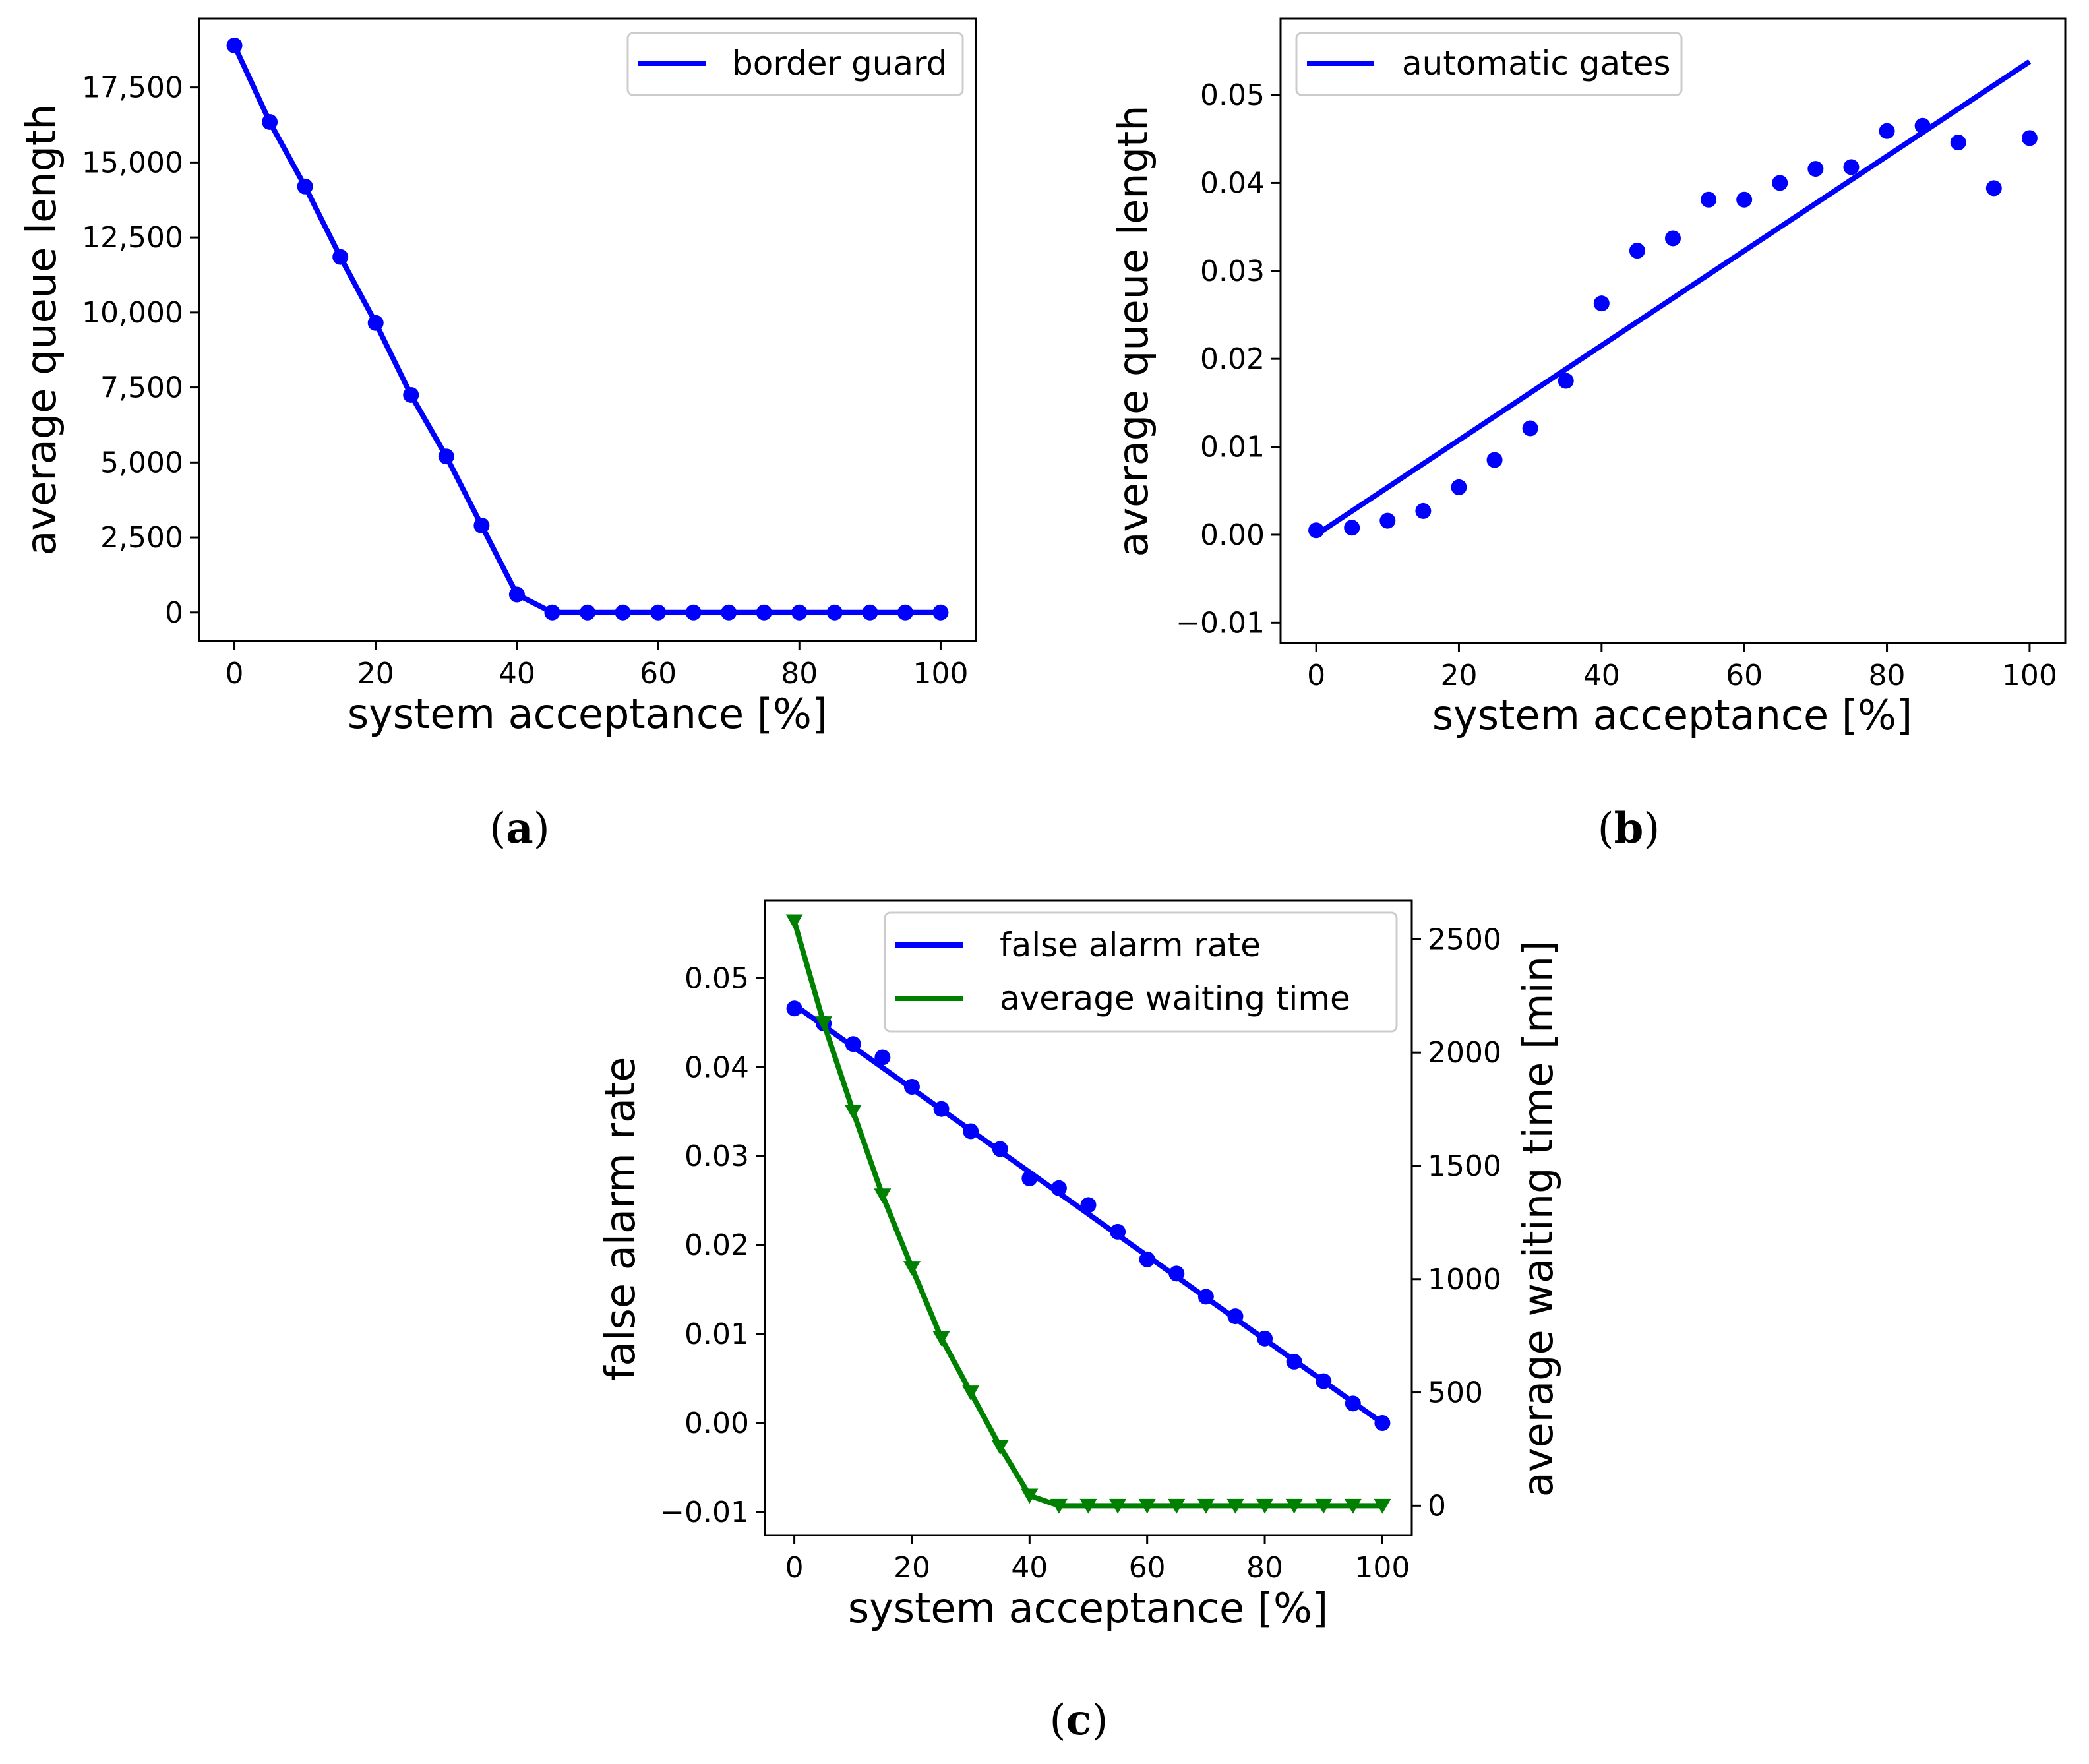 This screenshot has height=1764, width=2089. Describe the element at coordinates (132, 163) in the screenshot. I see `panel-a-y-tick-label: 15,000` at that location.